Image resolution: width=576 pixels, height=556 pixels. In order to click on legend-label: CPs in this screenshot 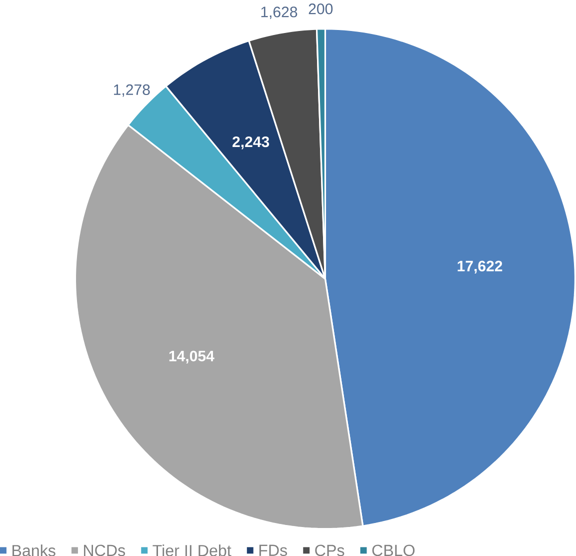, I will do `click(329, 550)`.